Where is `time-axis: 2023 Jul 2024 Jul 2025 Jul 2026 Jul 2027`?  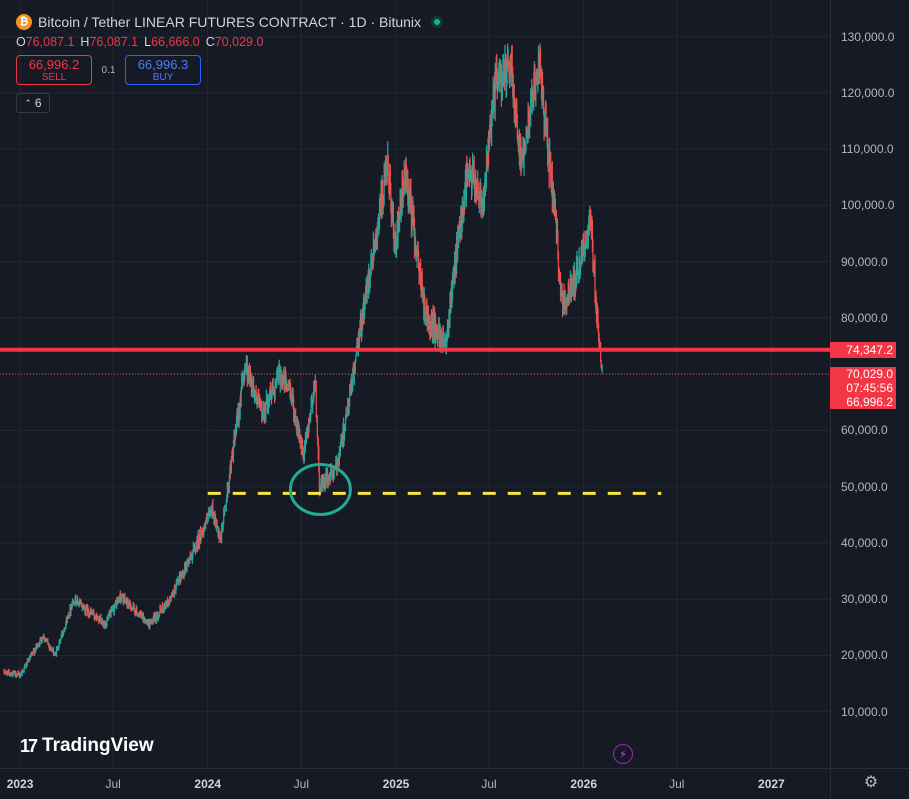
time-axis: 2023 Jul 2024 Jul 2025 Jul 2026 Jul 2027 is located at coordinates (415, 783).